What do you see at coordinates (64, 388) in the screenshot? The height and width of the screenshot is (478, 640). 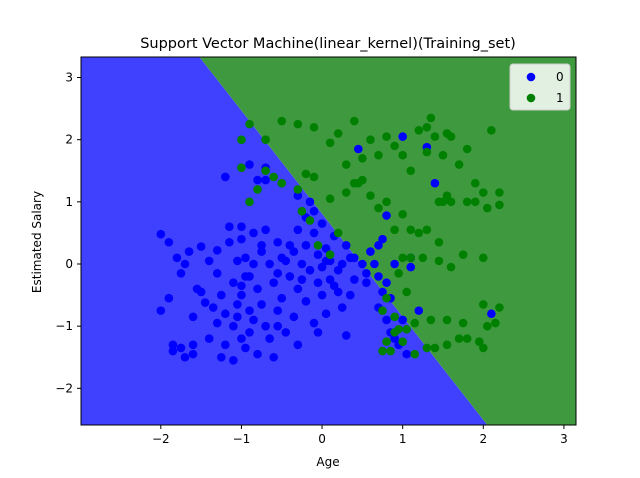 I see `y-tick-label: −2` at bounding box center [64, 388].